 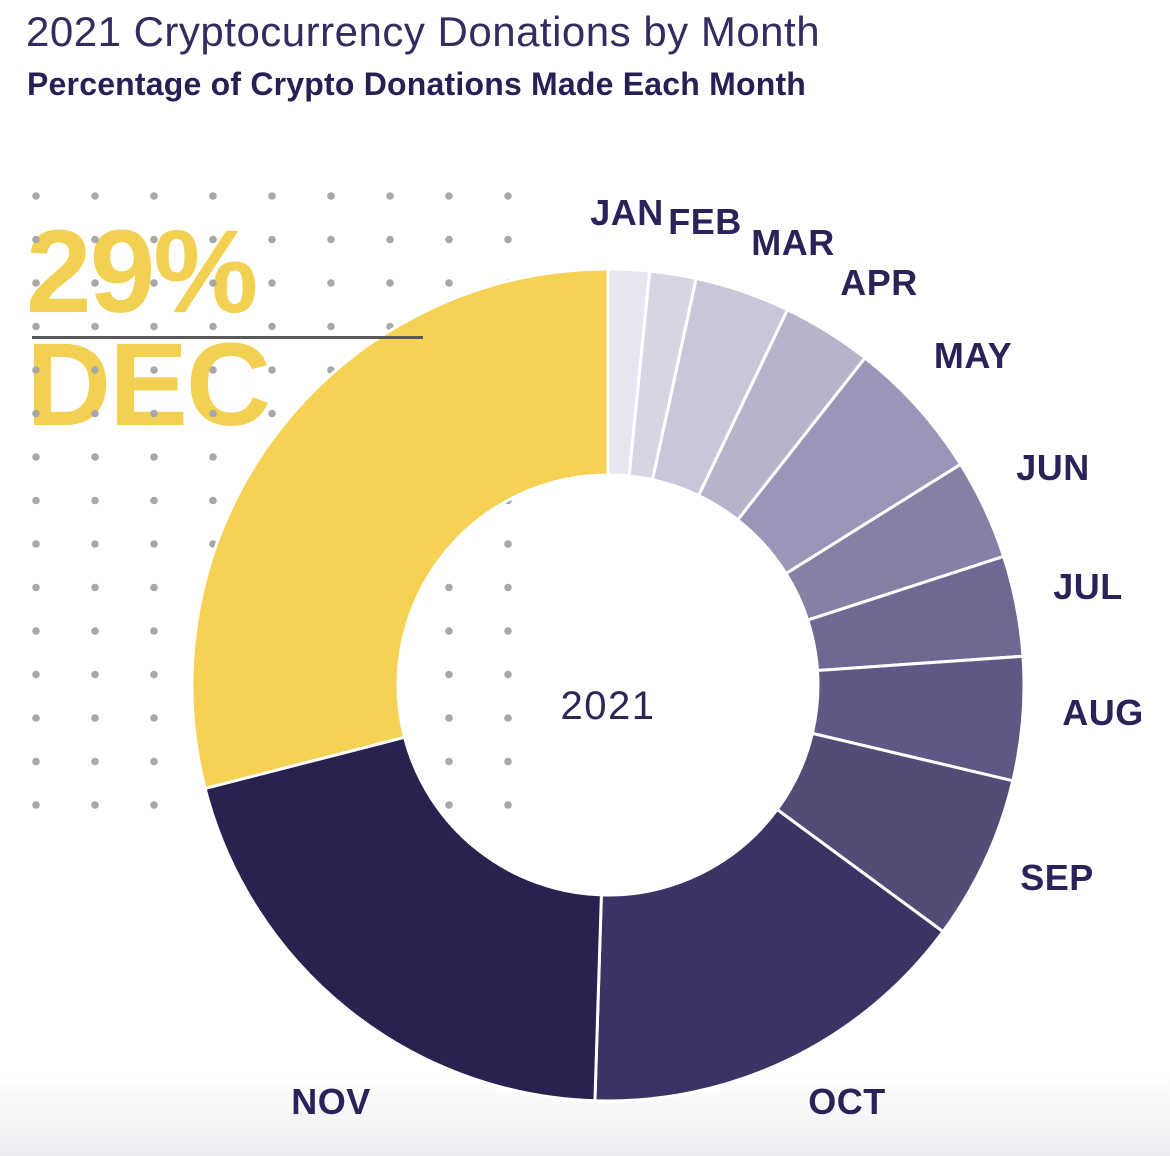 I want to click on month-label-oct: OCT, so click(x=847, y=1101).